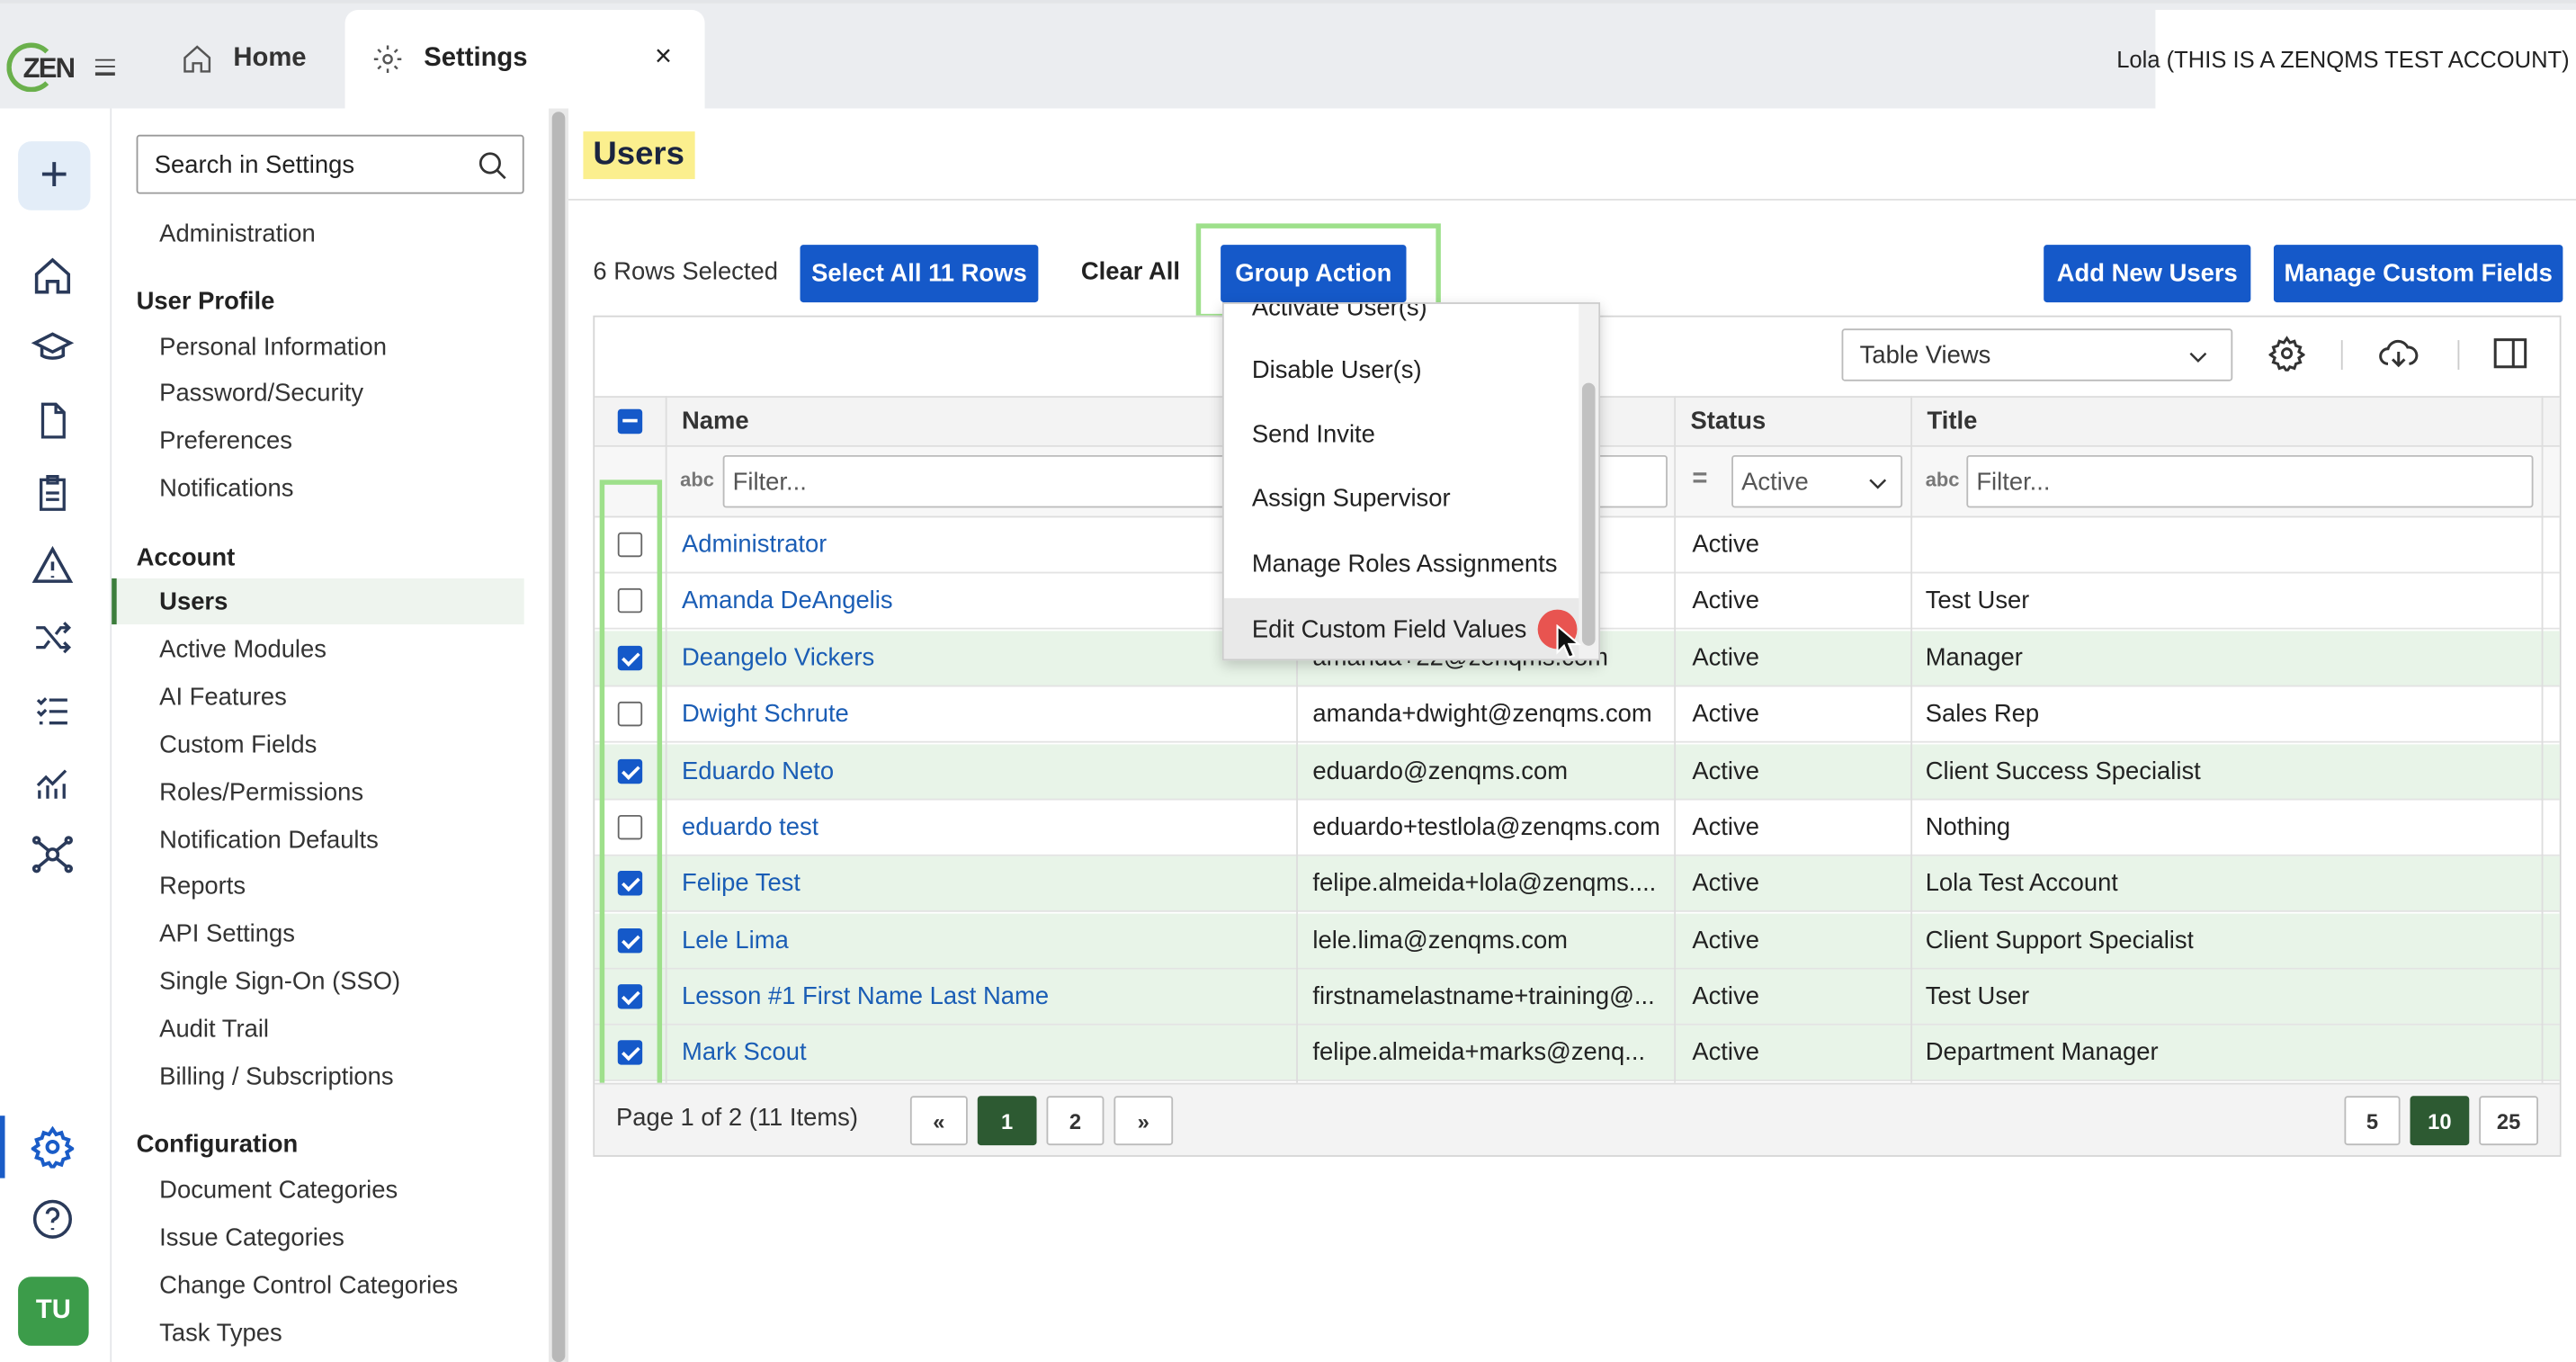  What do you see at coordinates (1336, 370) in the screenshot?
I see `menu-item-disable-users: Disable User(s)` at bounding box center [1336, 370].